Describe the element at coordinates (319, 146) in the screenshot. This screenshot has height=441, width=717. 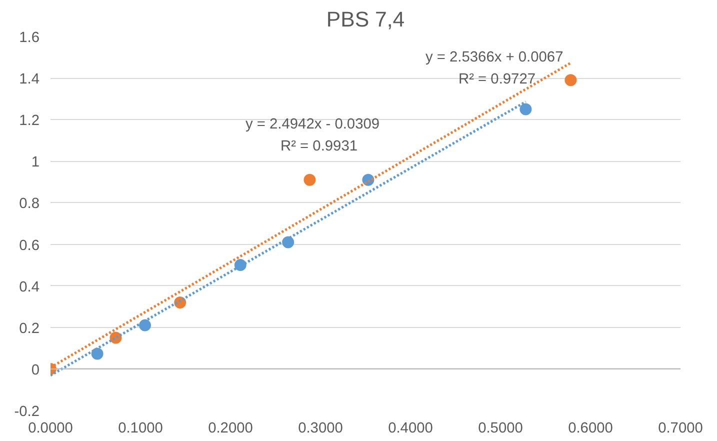
I see `annotation: R² = 0.9931` at that location.